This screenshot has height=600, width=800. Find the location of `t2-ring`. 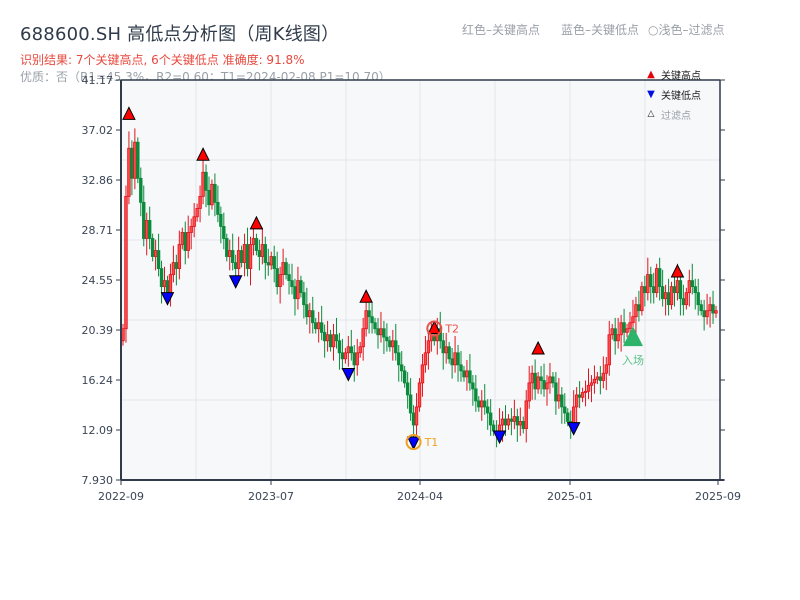

t2-ring is located at coordinates (434, 328).